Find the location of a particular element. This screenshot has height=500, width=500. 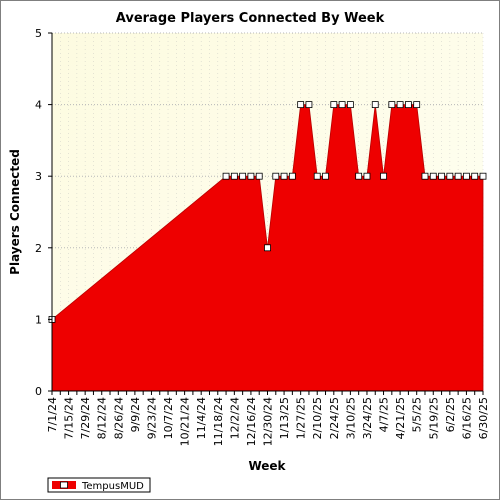

y-axis-label: Players Connected is located at coordinates (15, 212).